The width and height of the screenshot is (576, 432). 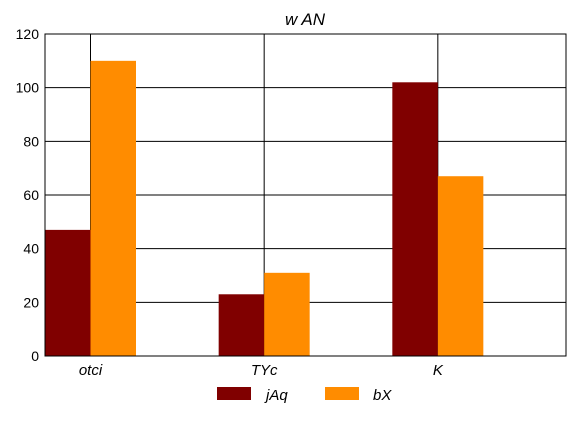 I want to click on bar-bX-otci, so click(x=113, y=208).